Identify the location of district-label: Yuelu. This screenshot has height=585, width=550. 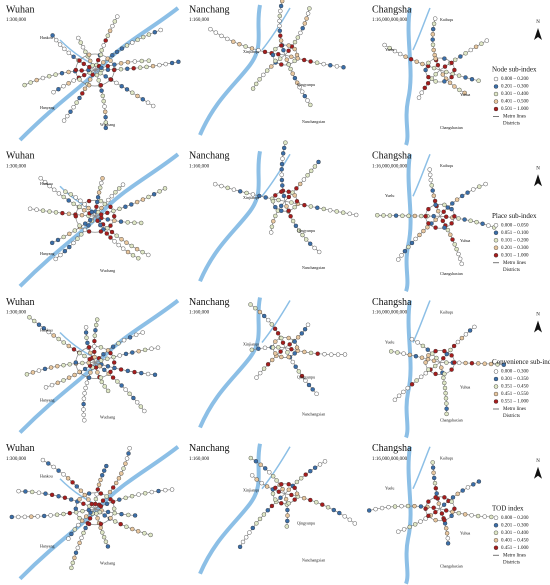
(389, 341).